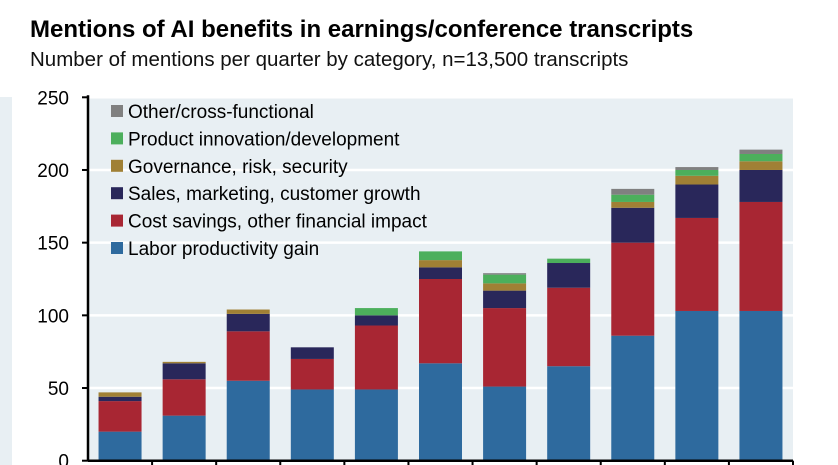 The image size is (838, 465). Describe the element at coordinates (223, 249) in the screenshot. I see `legend-label: Labor productivity gain` at that location.